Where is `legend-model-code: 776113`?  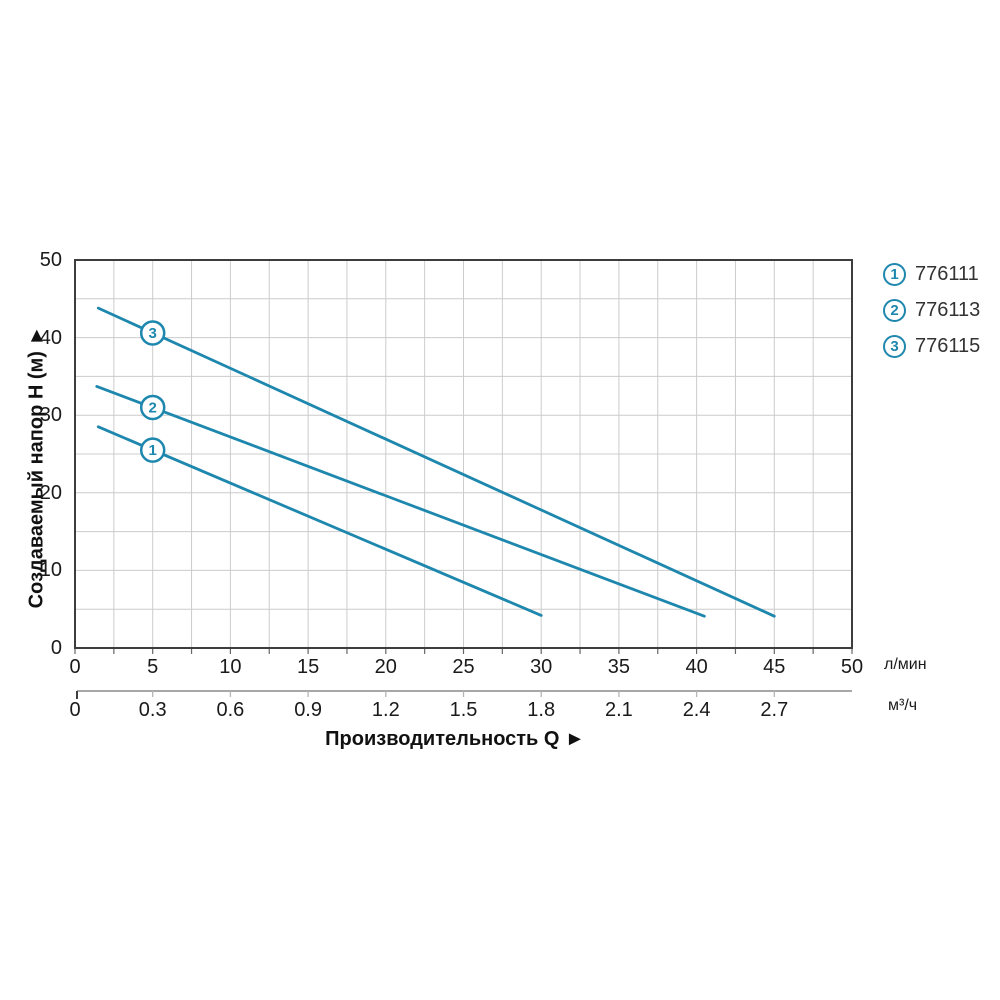 legend-model-code: 776113 is located at coordinates (948, 309).